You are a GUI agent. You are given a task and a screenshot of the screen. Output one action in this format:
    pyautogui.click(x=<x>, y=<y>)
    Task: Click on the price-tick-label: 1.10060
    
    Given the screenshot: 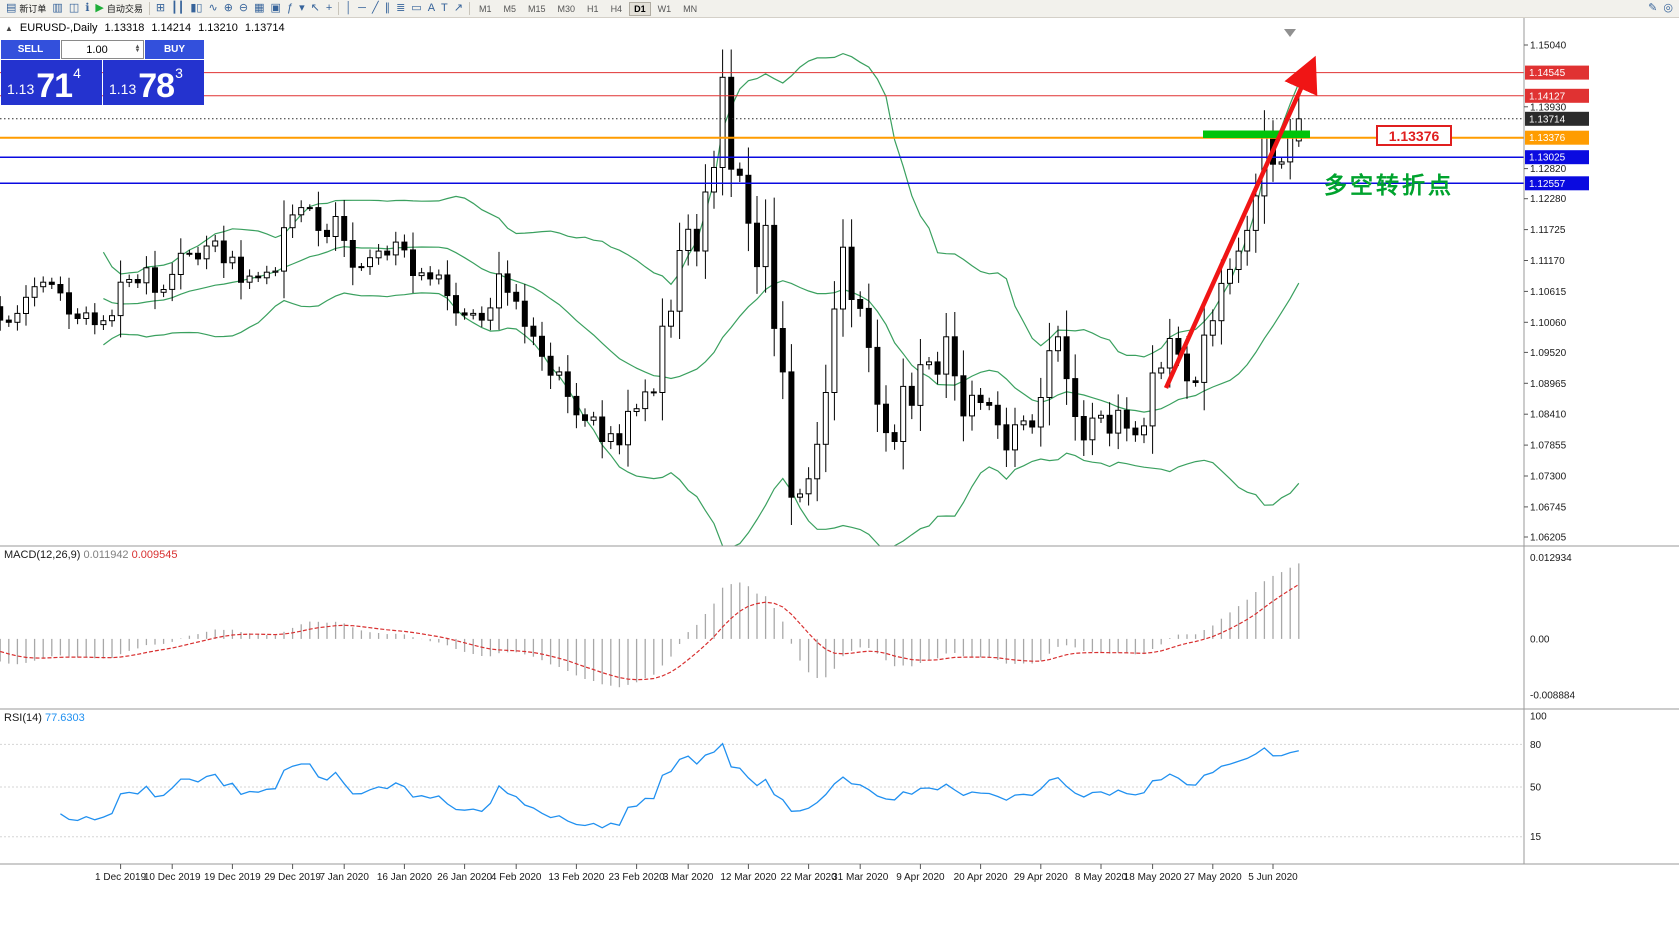 What is the action you would take?
    pyautogui.click(x=1548, y=323)
    